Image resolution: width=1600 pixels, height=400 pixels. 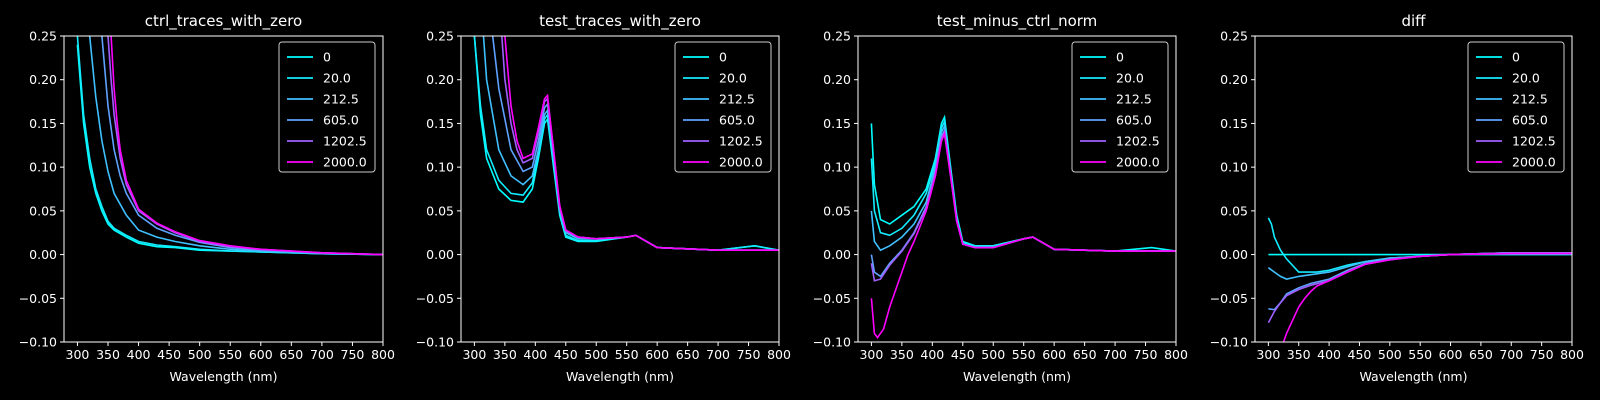 What do you see at coordinates (223, 21) in the screenshot?
I see `chart-title: ctrl_traces_with_zero` at bounding box center [223, 21].